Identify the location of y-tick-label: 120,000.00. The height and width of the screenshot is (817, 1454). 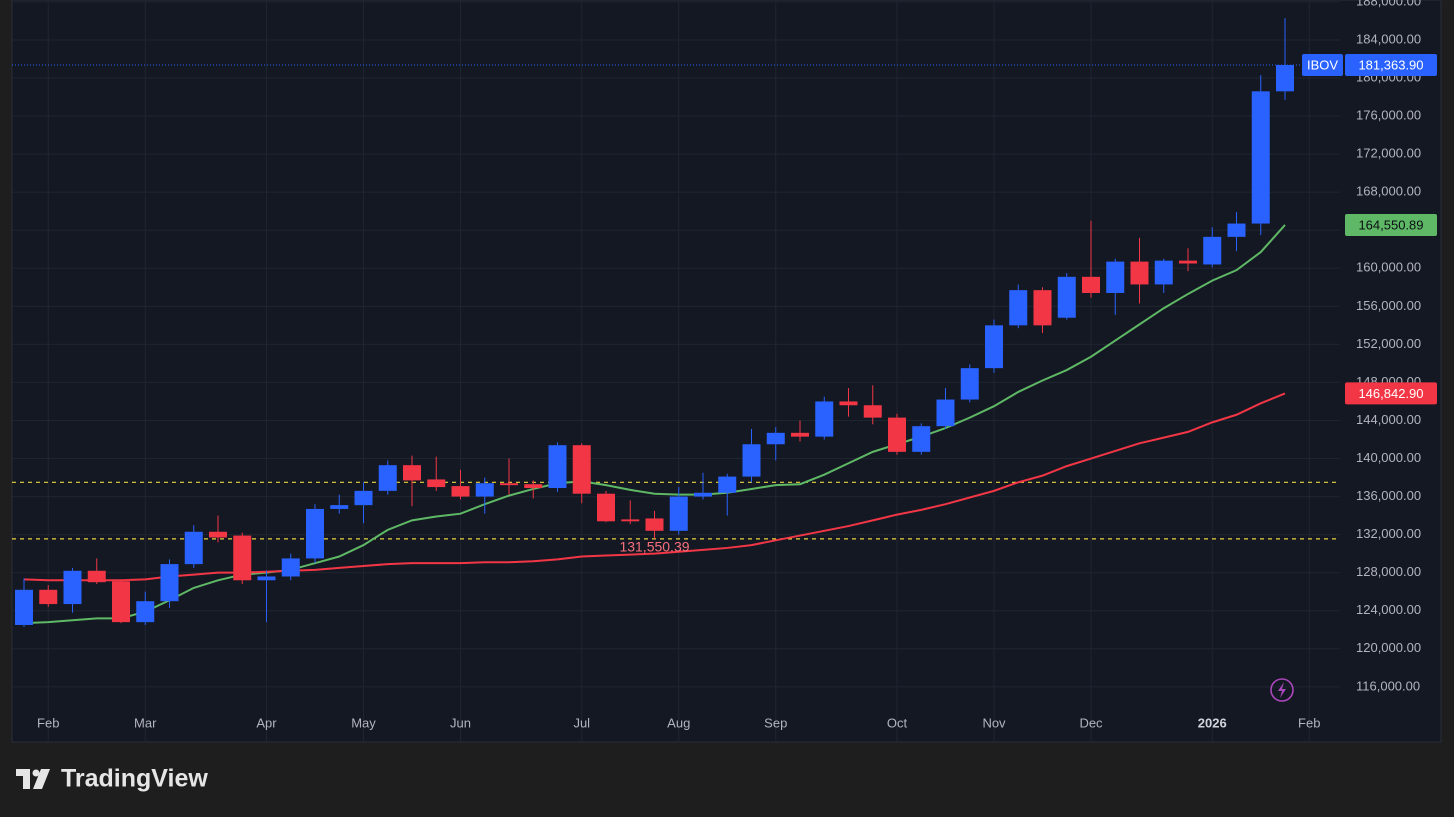
(1388, 647).